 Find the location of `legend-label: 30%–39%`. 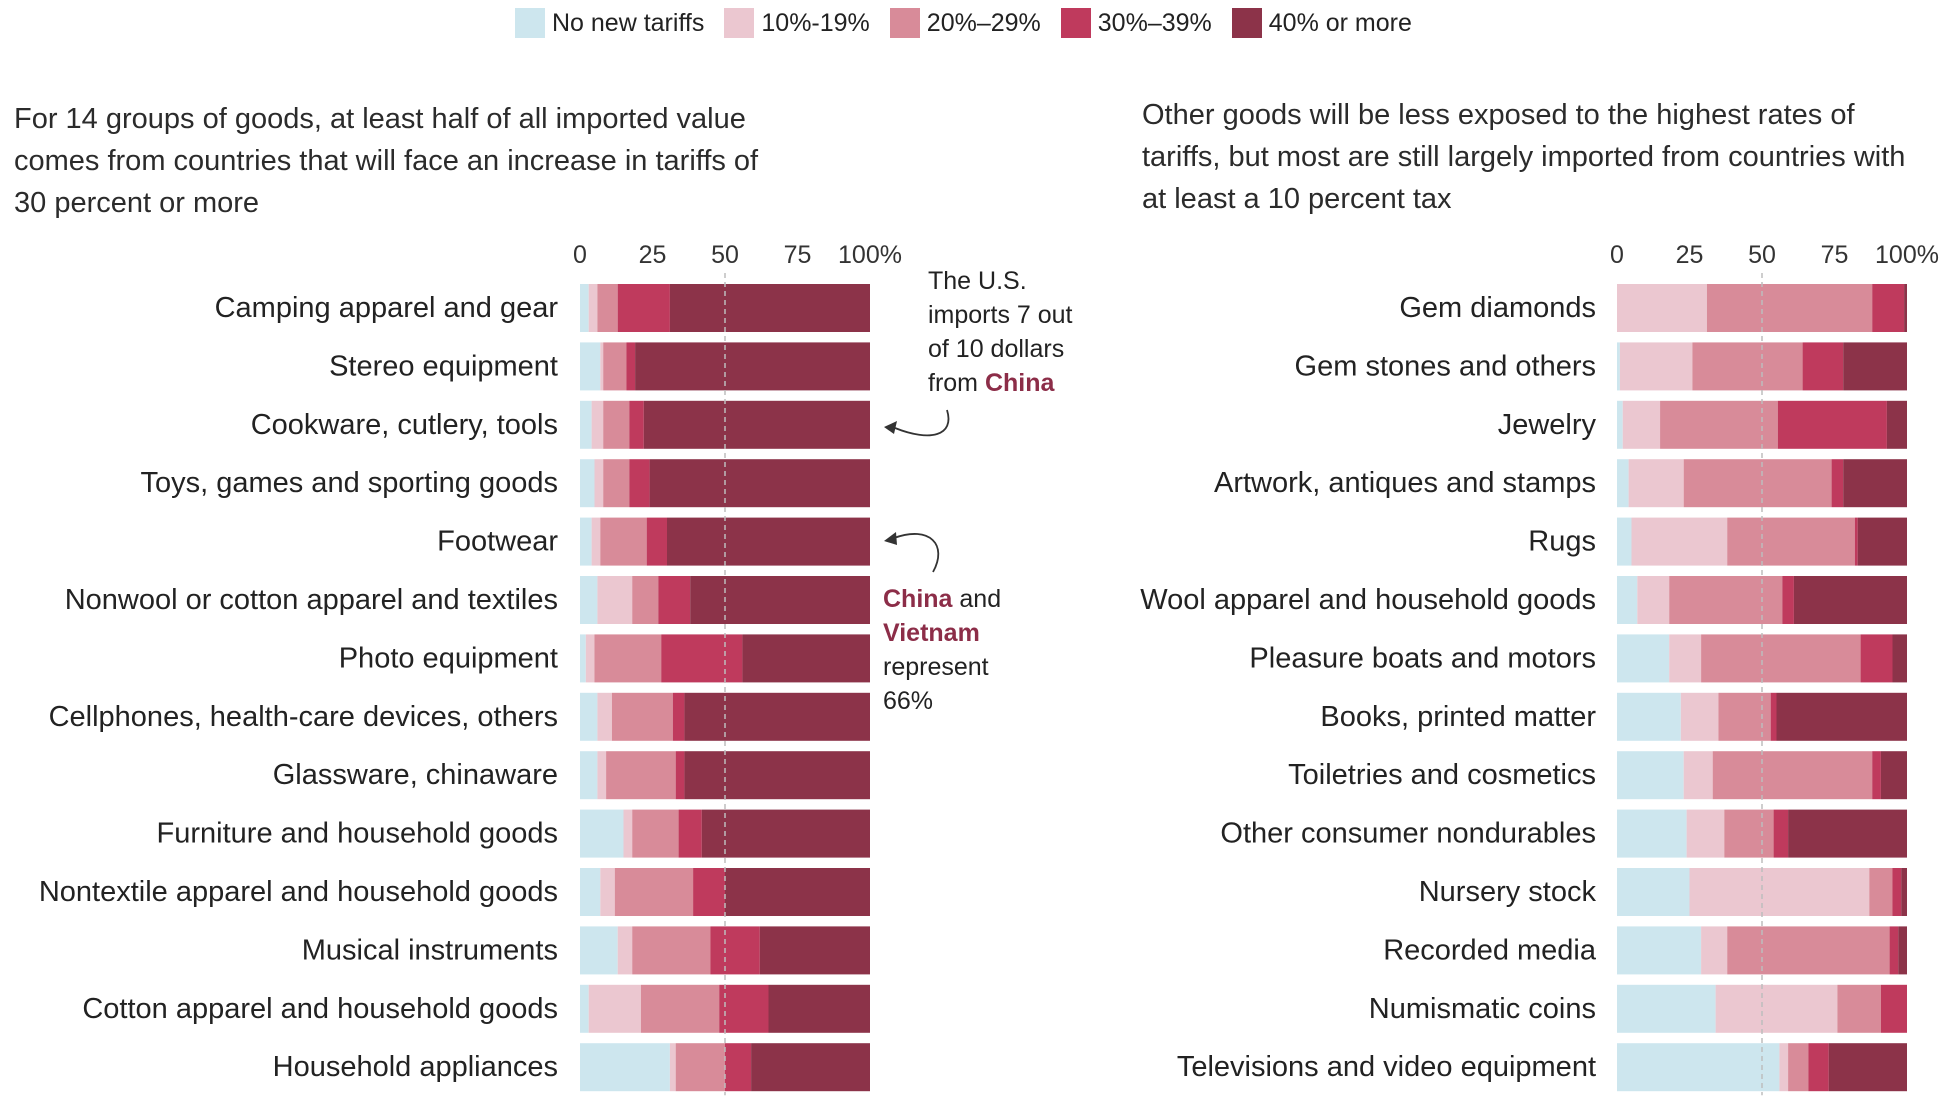

legend-label: 30%–39% is located at coordinates (1154, 22).